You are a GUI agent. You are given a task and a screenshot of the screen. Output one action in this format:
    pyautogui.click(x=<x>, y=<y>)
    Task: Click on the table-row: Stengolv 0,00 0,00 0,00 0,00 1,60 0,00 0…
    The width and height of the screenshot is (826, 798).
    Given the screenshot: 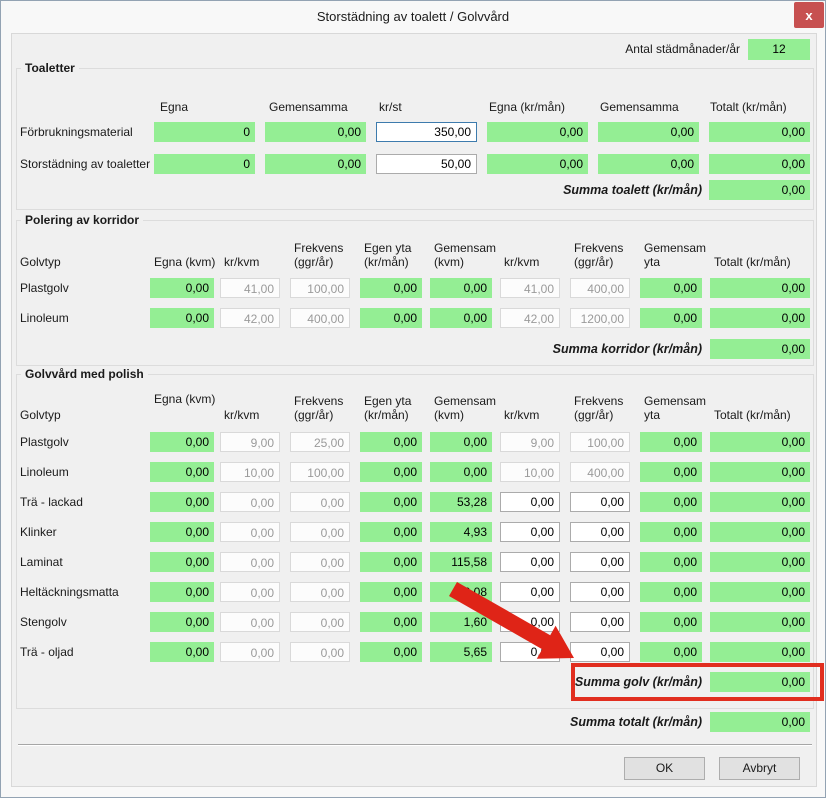 What is the action you would take?
    pyautogui.click(x=414, y=622)
    